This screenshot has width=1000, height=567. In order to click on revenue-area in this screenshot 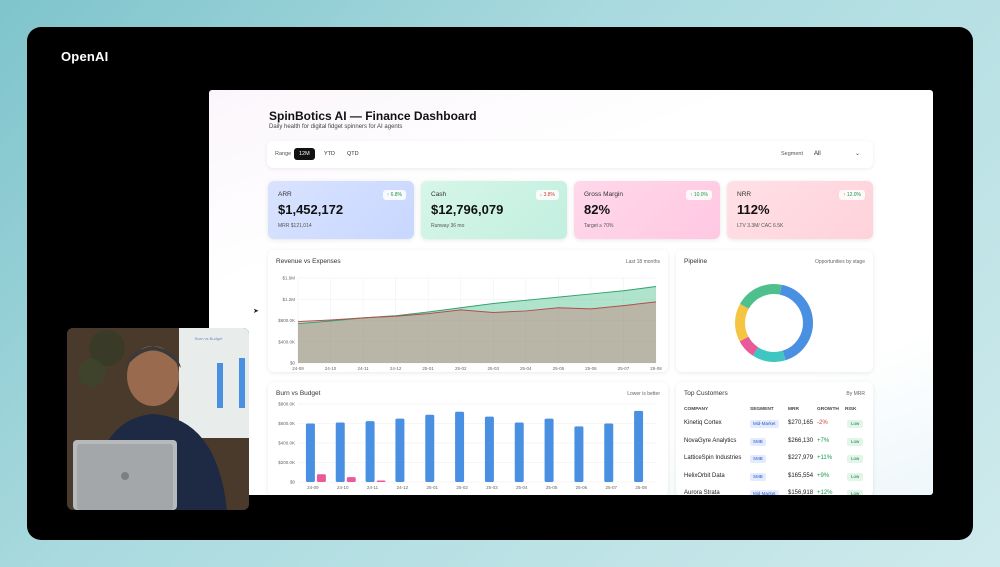, I will do `click(477, 324)`.